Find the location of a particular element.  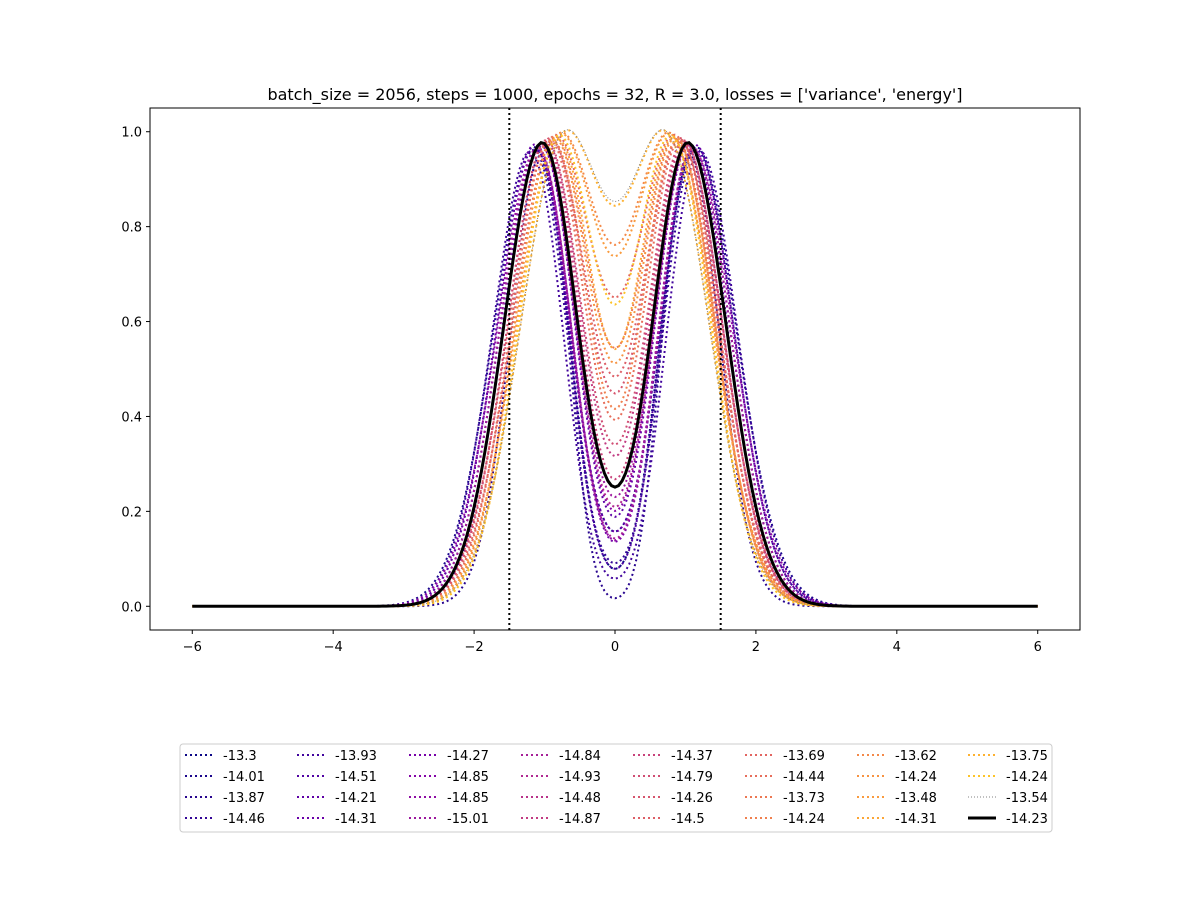

y-tick-label: 1.0 is located at coordinates (131, 133).